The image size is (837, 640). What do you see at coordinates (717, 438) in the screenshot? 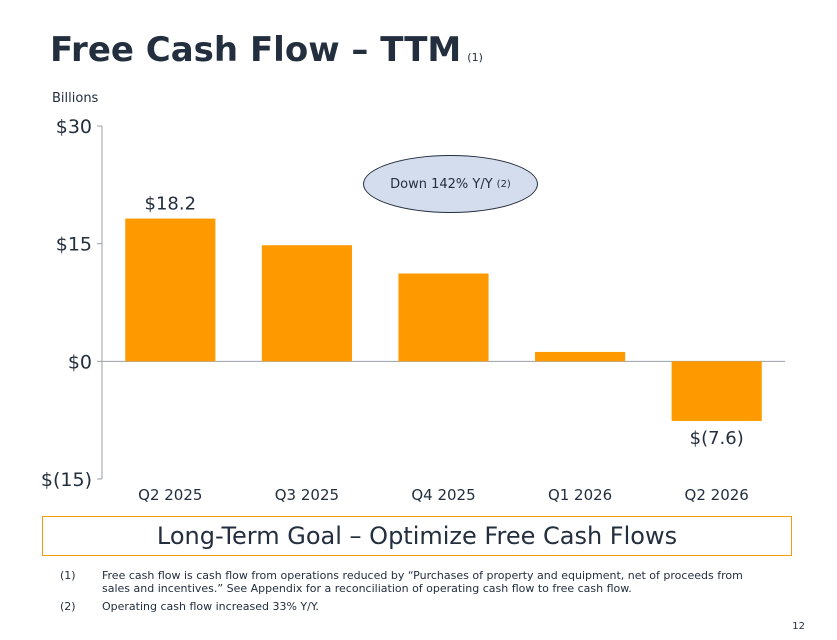
I see `data-label: $(7.6)` at bounding box center [717, 438].